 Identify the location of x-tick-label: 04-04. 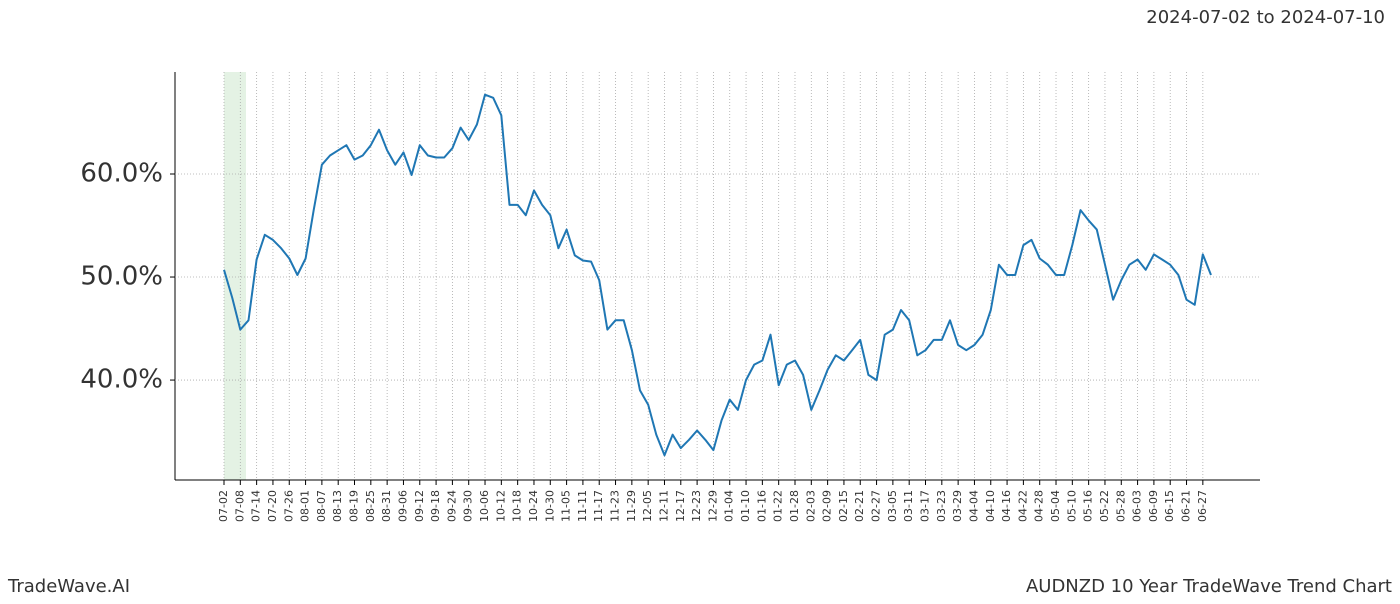
(973, 506).